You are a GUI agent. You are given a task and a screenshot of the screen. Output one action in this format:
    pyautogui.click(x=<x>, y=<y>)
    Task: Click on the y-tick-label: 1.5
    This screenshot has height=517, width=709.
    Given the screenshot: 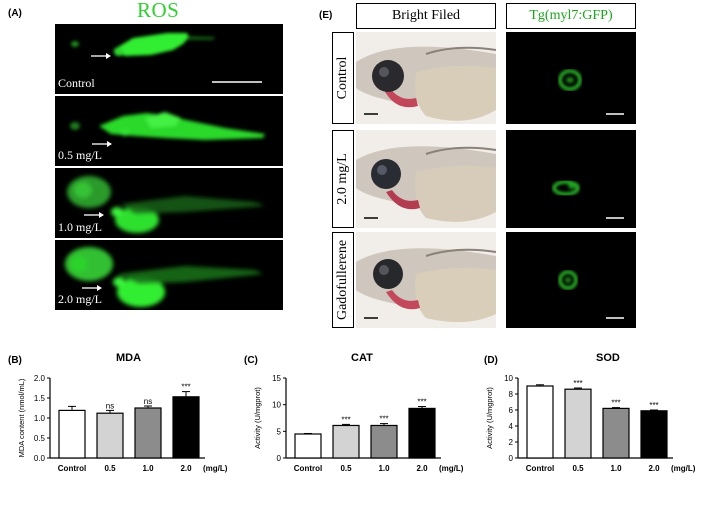 What is the action you would take?
    pyautogui.click(x=40, y=398)
    